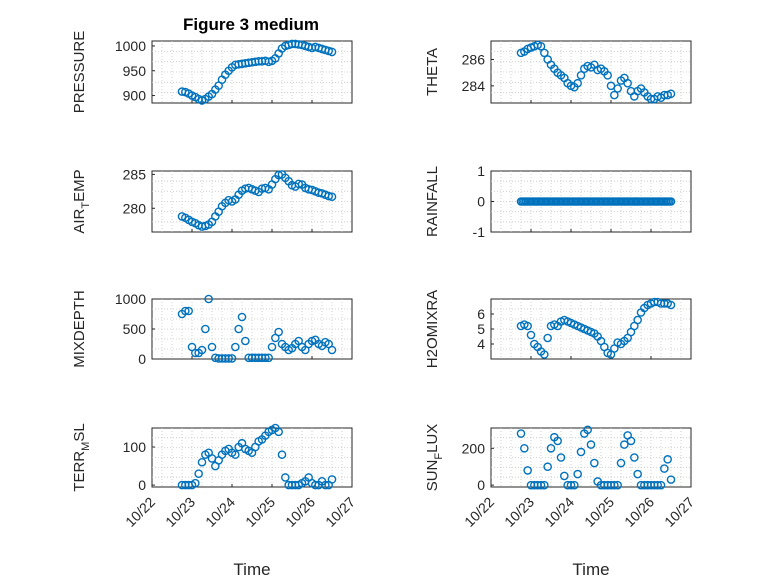  What do you see at coordinates (481, 171) in the screenshot?
I see `y-tick-label: 1` at bounding box center [481, 171].